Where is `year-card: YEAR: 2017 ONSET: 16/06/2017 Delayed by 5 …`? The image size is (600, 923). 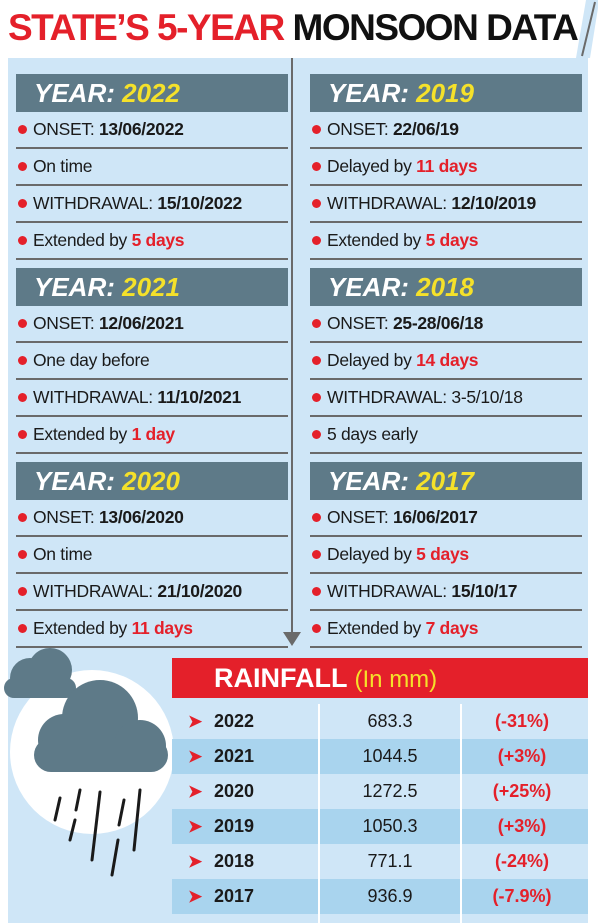 year-card: YEAR: 2017 ONSET: 16/06/2017 Delayed by 5 … is located at coordinates (446, 555).